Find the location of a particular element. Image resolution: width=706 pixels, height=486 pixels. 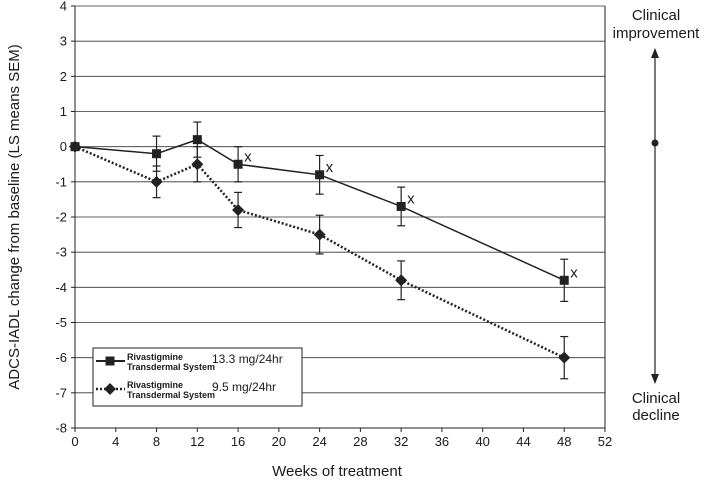

significance-mark-0: x is located at coordinates (248, 156).